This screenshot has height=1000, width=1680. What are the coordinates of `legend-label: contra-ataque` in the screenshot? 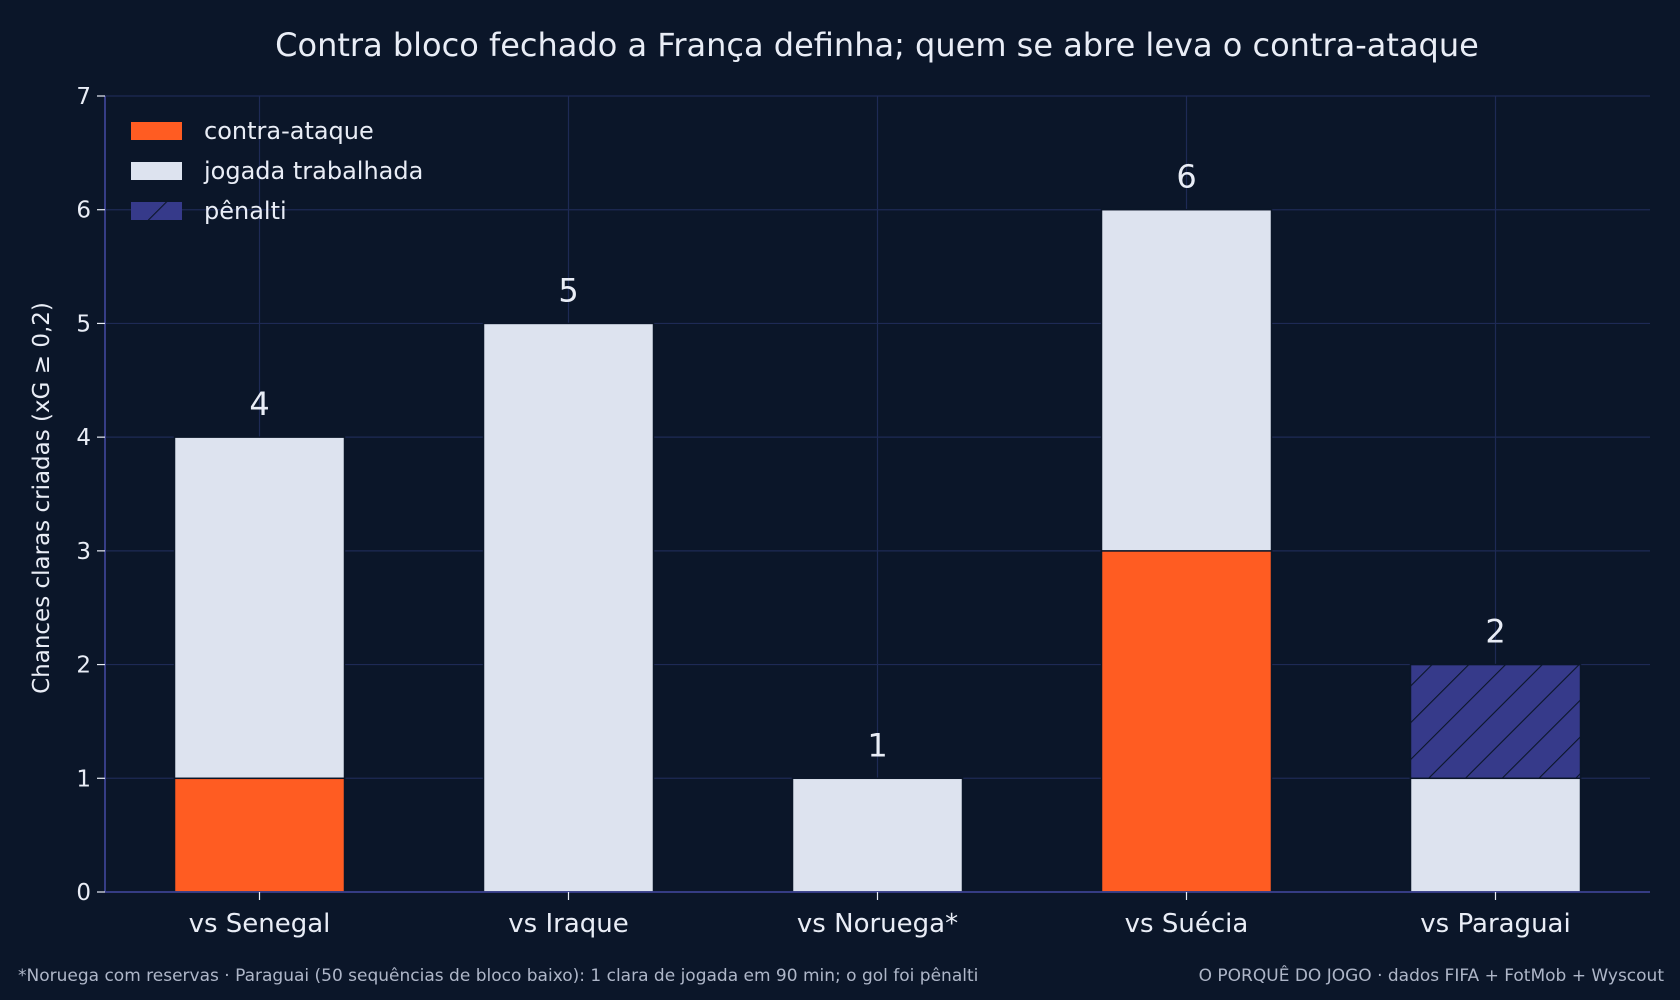 It's located at (289, 131).